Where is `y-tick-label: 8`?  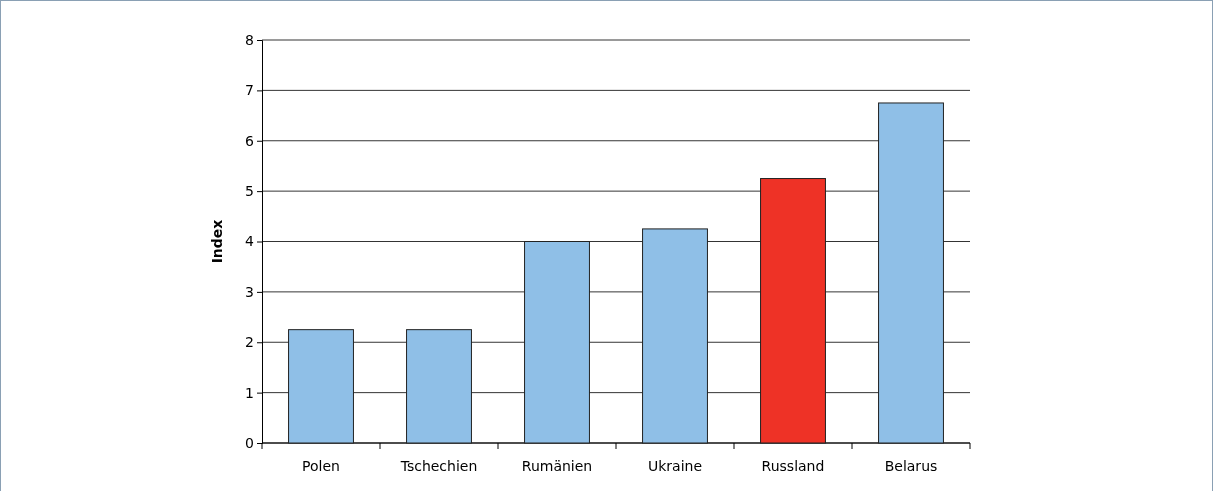 y-tick-label: 8 is located at coordinates (249, 39).